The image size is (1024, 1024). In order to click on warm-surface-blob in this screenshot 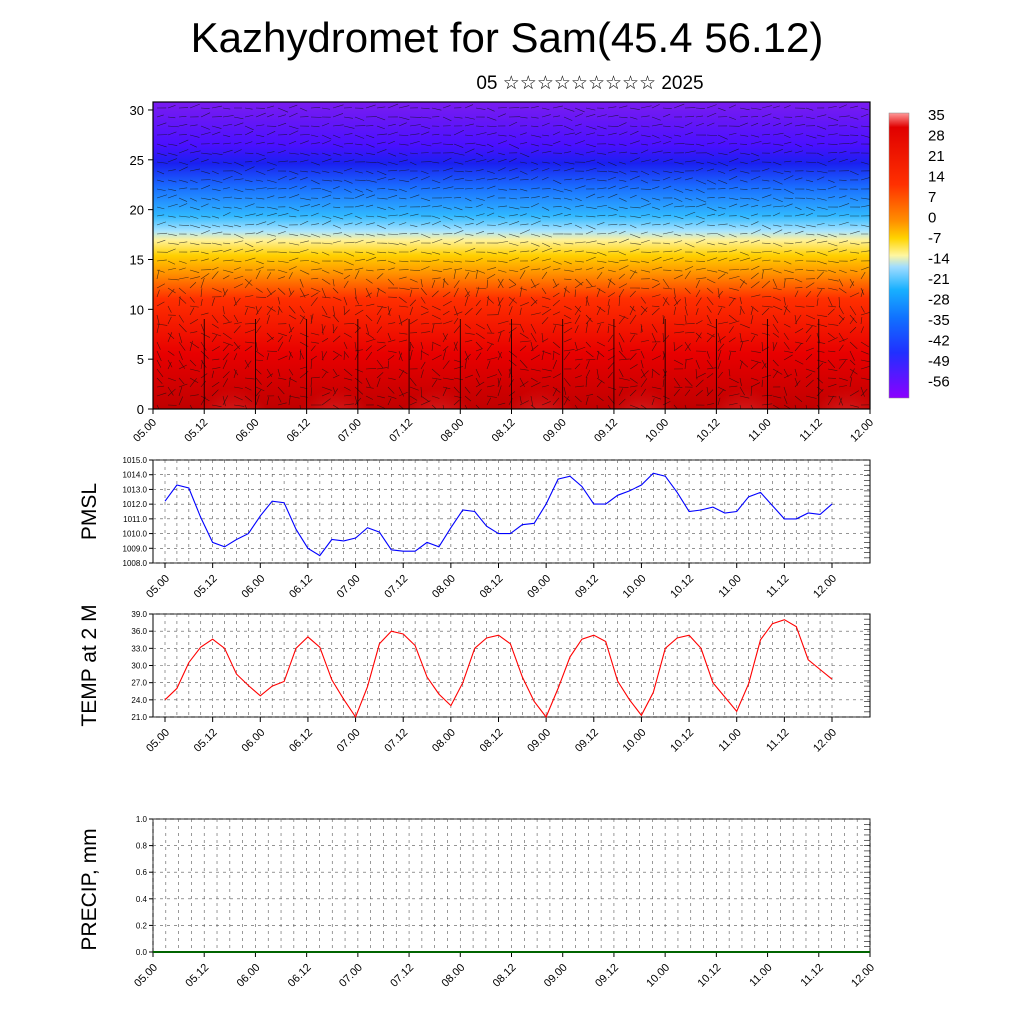, I will do `click(232, 383)`.